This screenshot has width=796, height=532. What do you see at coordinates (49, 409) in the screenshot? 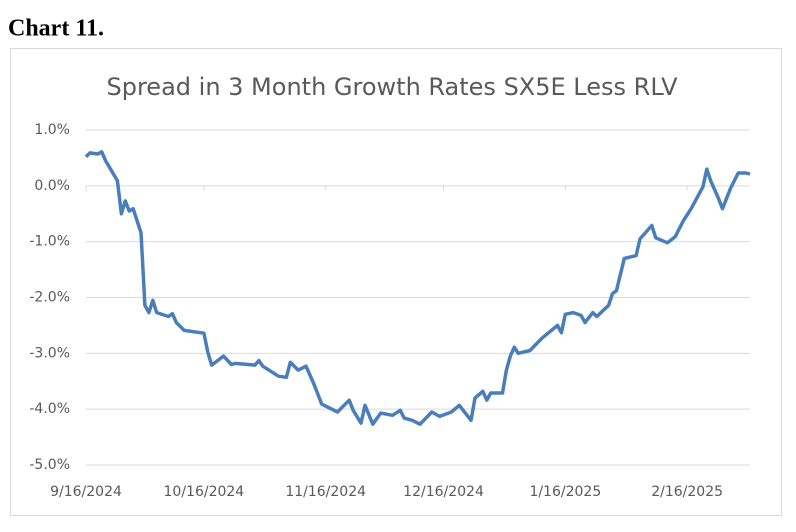
I see `y-tick-label: -4.0%` at bounding box center [49, 409].